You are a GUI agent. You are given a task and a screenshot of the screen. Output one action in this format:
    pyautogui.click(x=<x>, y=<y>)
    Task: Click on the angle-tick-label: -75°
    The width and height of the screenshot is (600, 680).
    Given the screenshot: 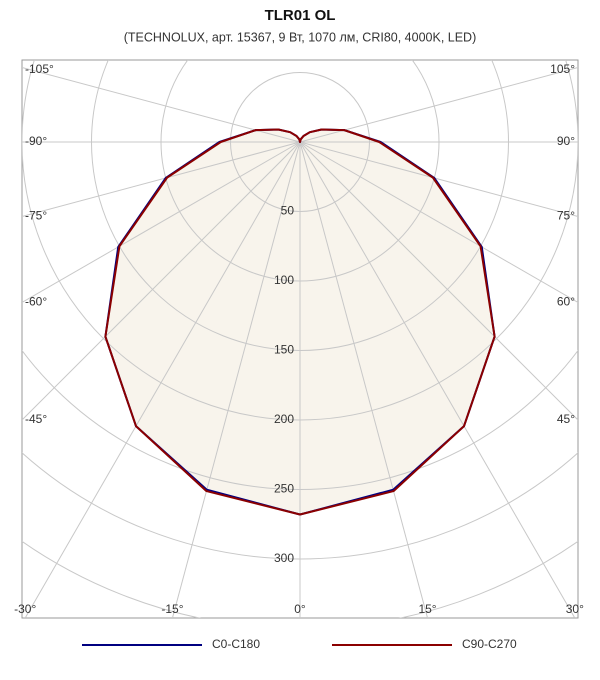 What is the action you would take?
    pyautogui.click(x=36, y=216)
    